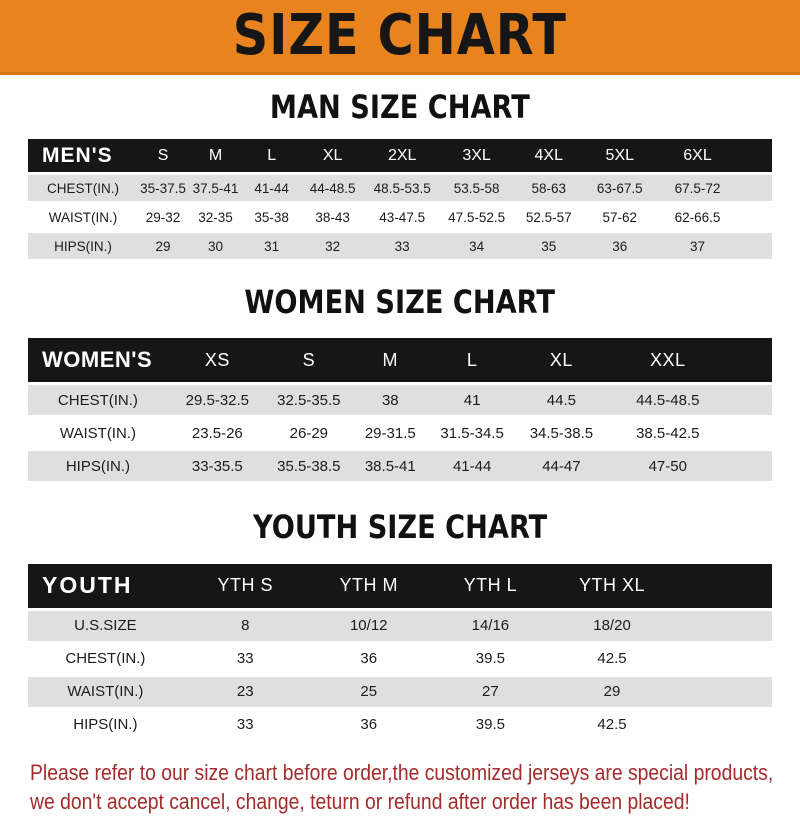 This screenshot has height=817, width=800. What do you see at coordinates (490, 658) in the screenshot?
I see `size-value-cell: 39.5` at bounding box center [490, 658].